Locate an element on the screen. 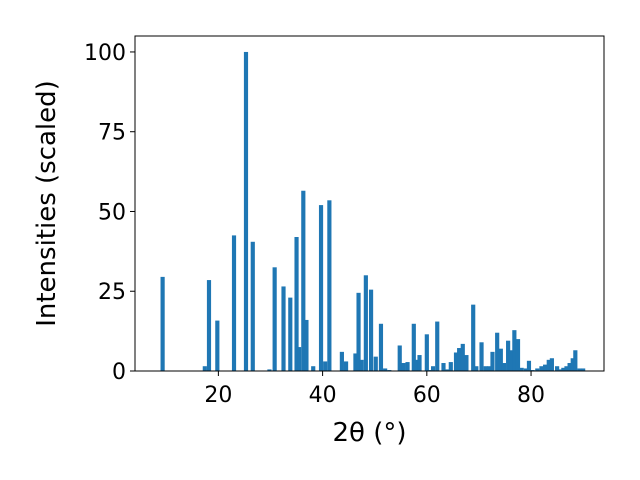  y-axis-ticks: 0 25 50 75 100 is located at coordinates (109, 213).